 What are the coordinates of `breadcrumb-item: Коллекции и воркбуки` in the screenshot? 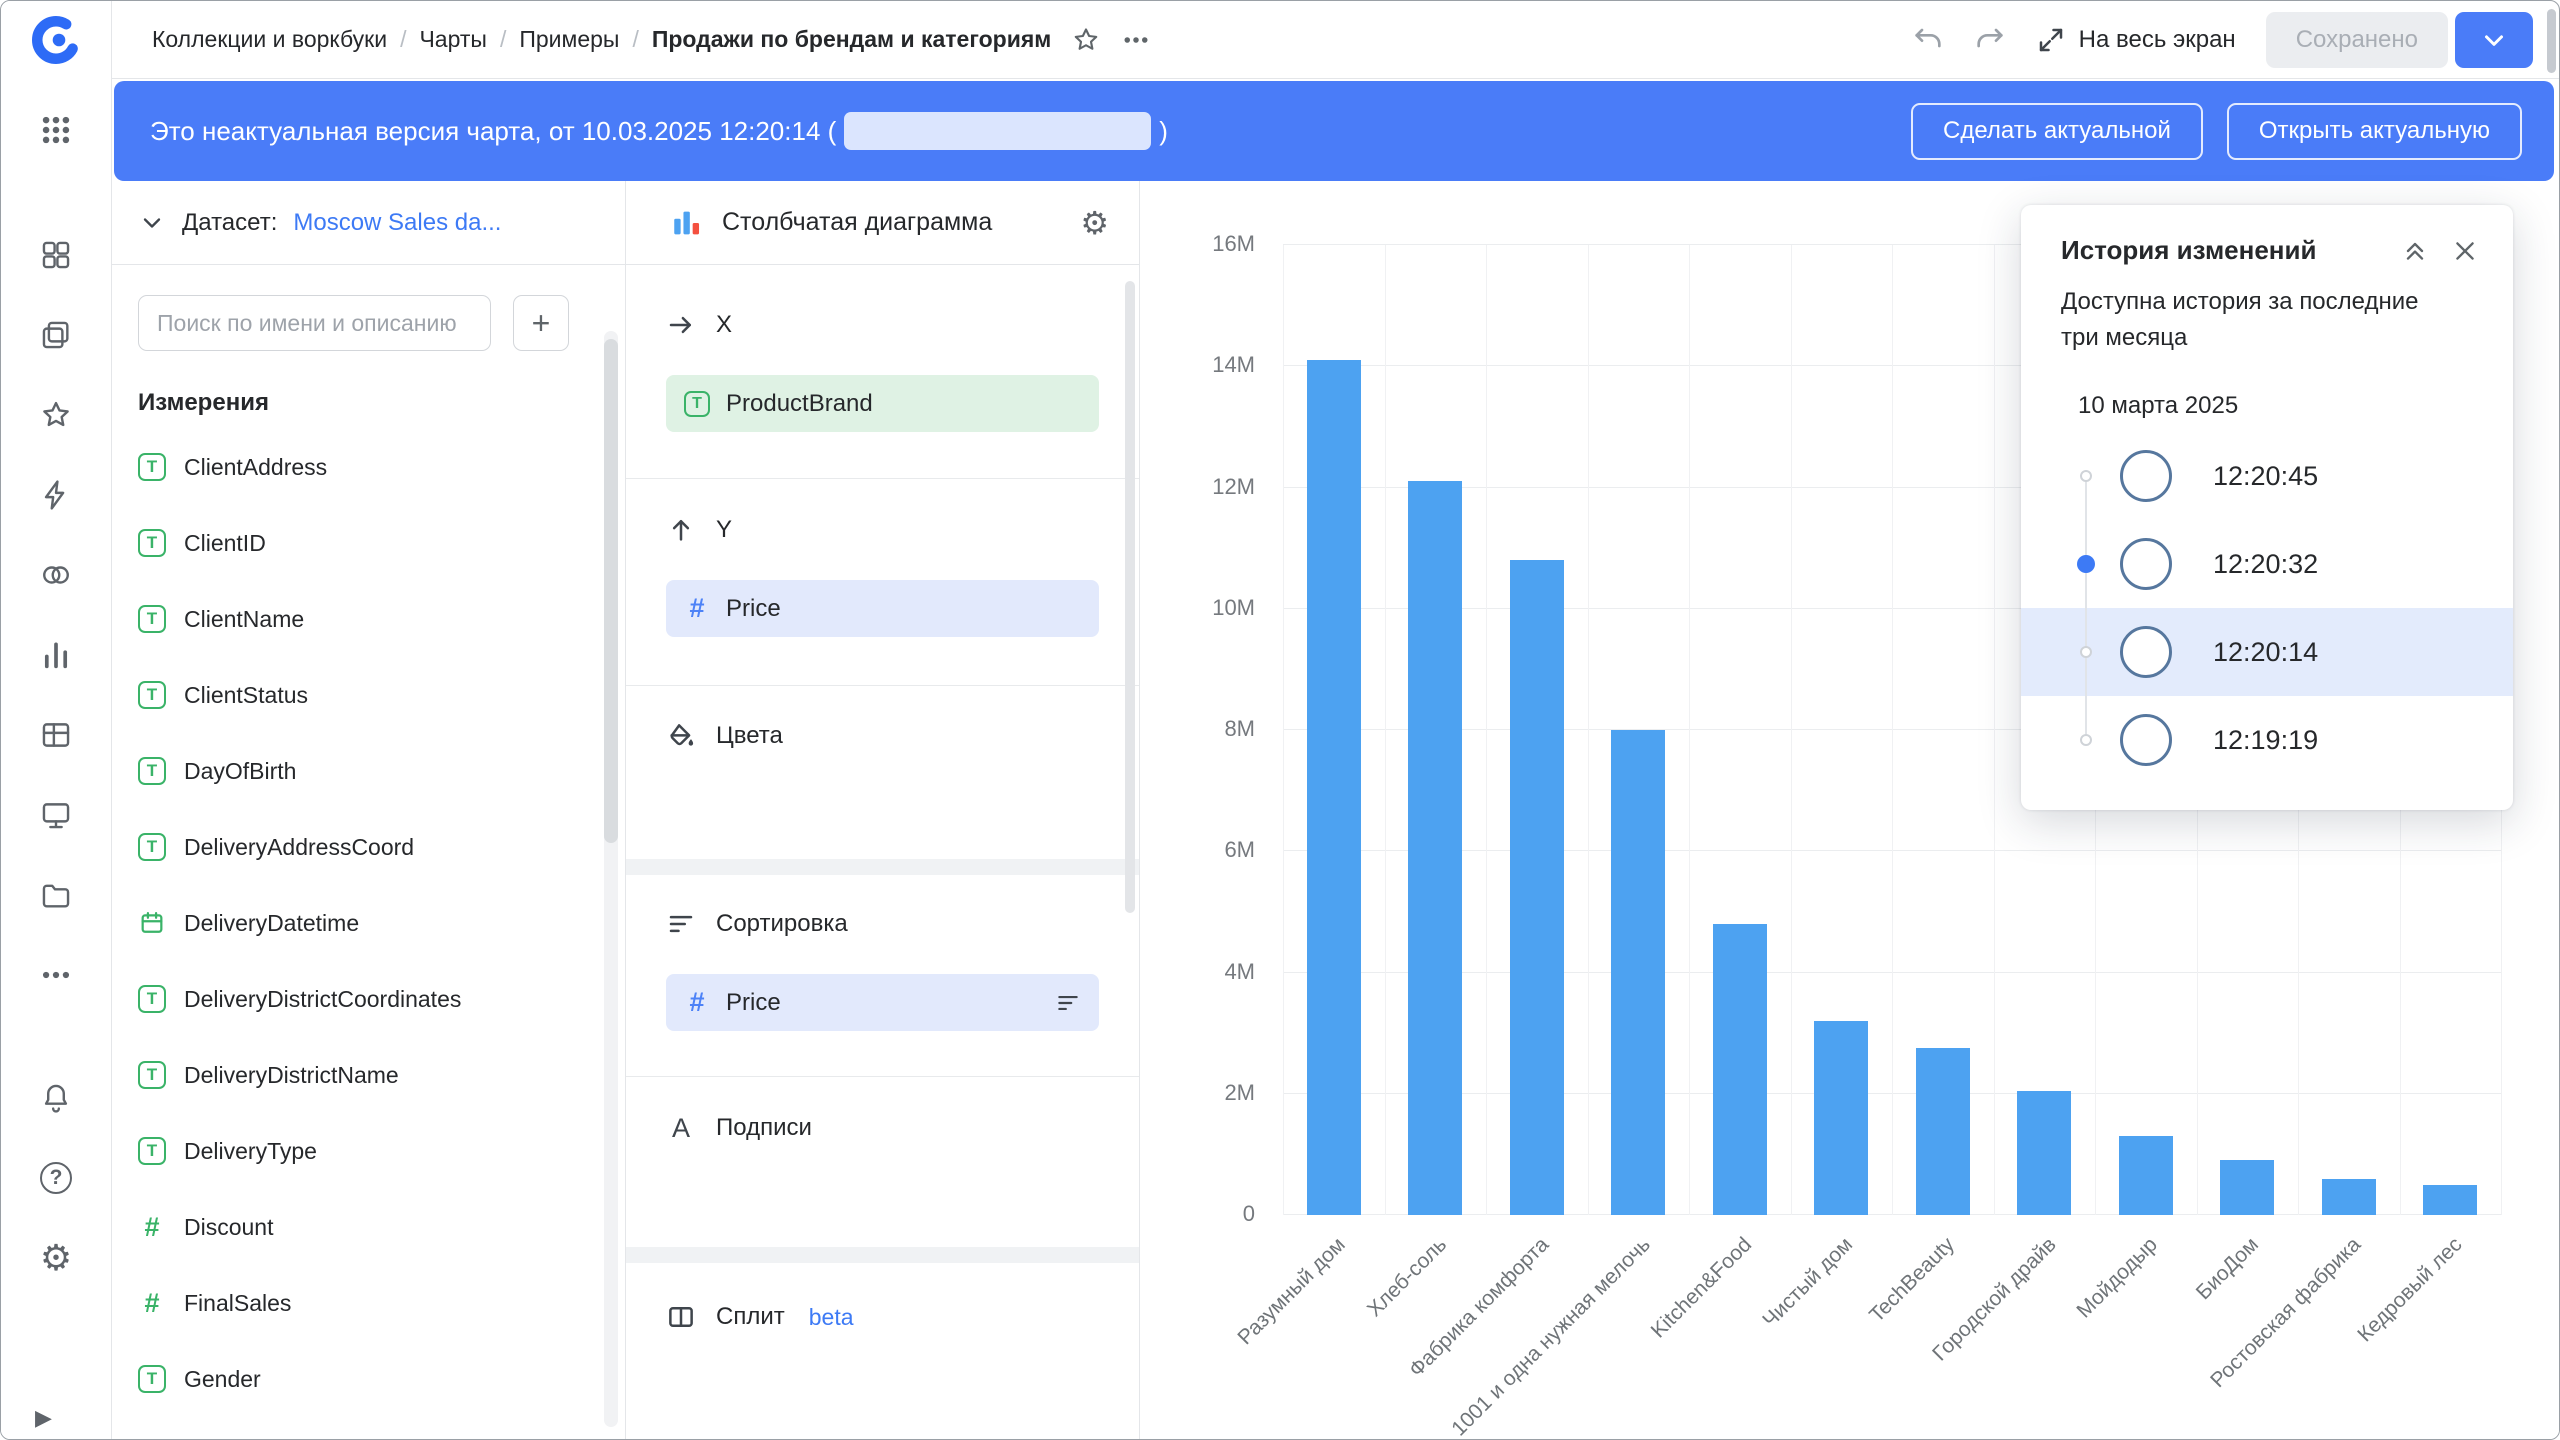 It's located at (270, 39).